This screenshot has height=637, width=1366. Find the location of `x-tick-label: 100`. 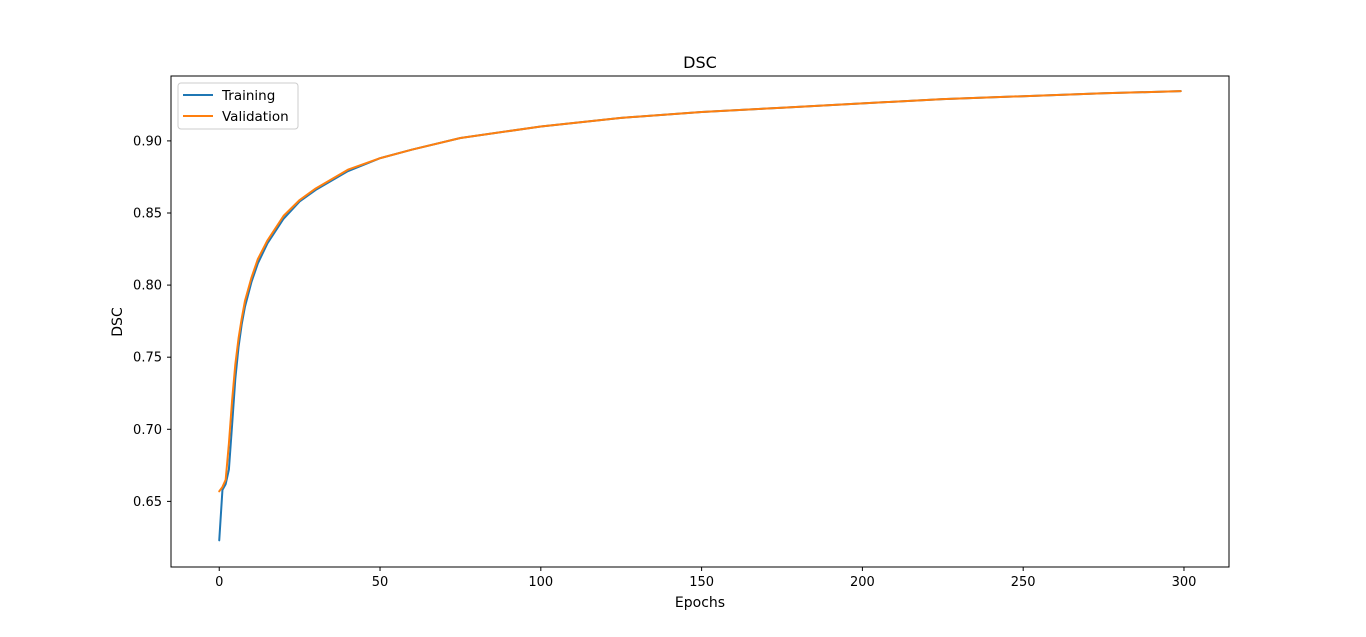

x-tick-label: 100 is located at coordinates (540, 582).